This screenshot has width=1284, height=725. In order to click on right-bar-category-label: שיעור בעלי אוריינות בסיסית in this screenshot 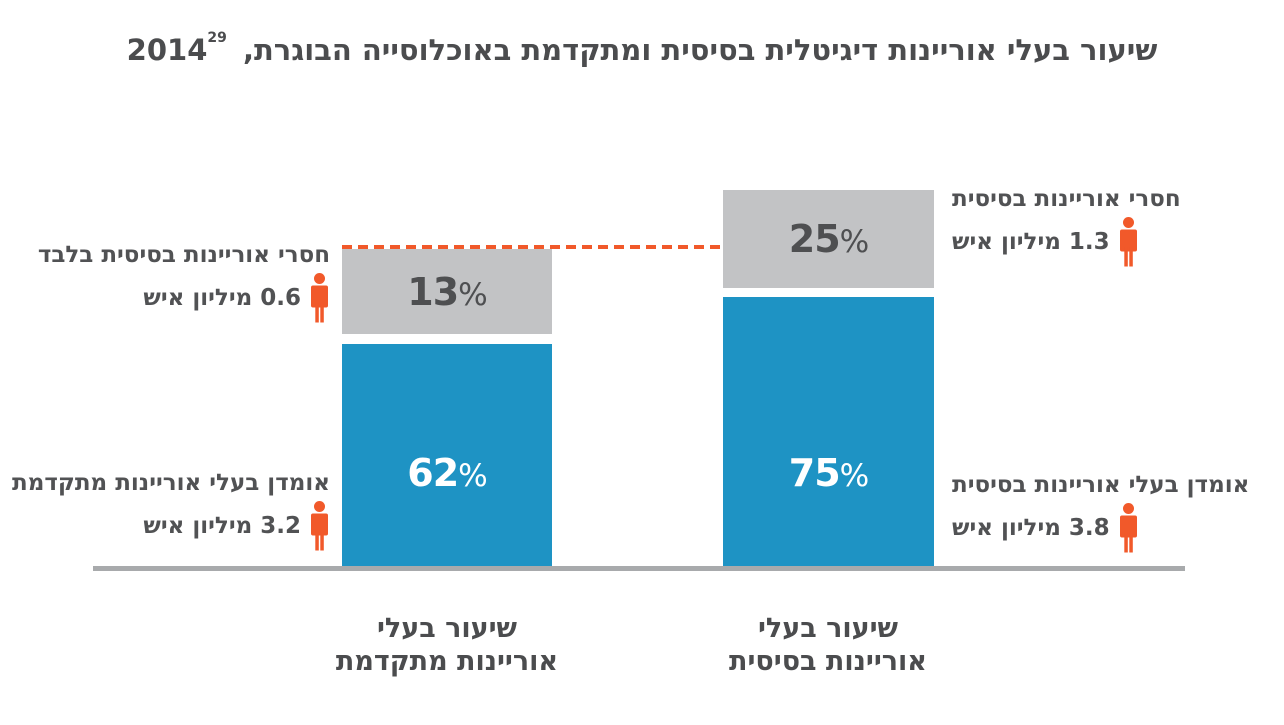, I will do `click(828, 645)`.